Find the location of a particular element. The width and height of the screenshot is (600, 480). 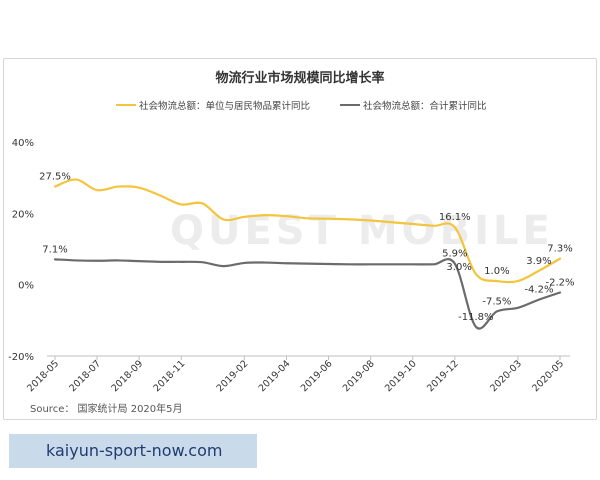

x-tick-label: 2018-07 is located at coordinates (85, 376).